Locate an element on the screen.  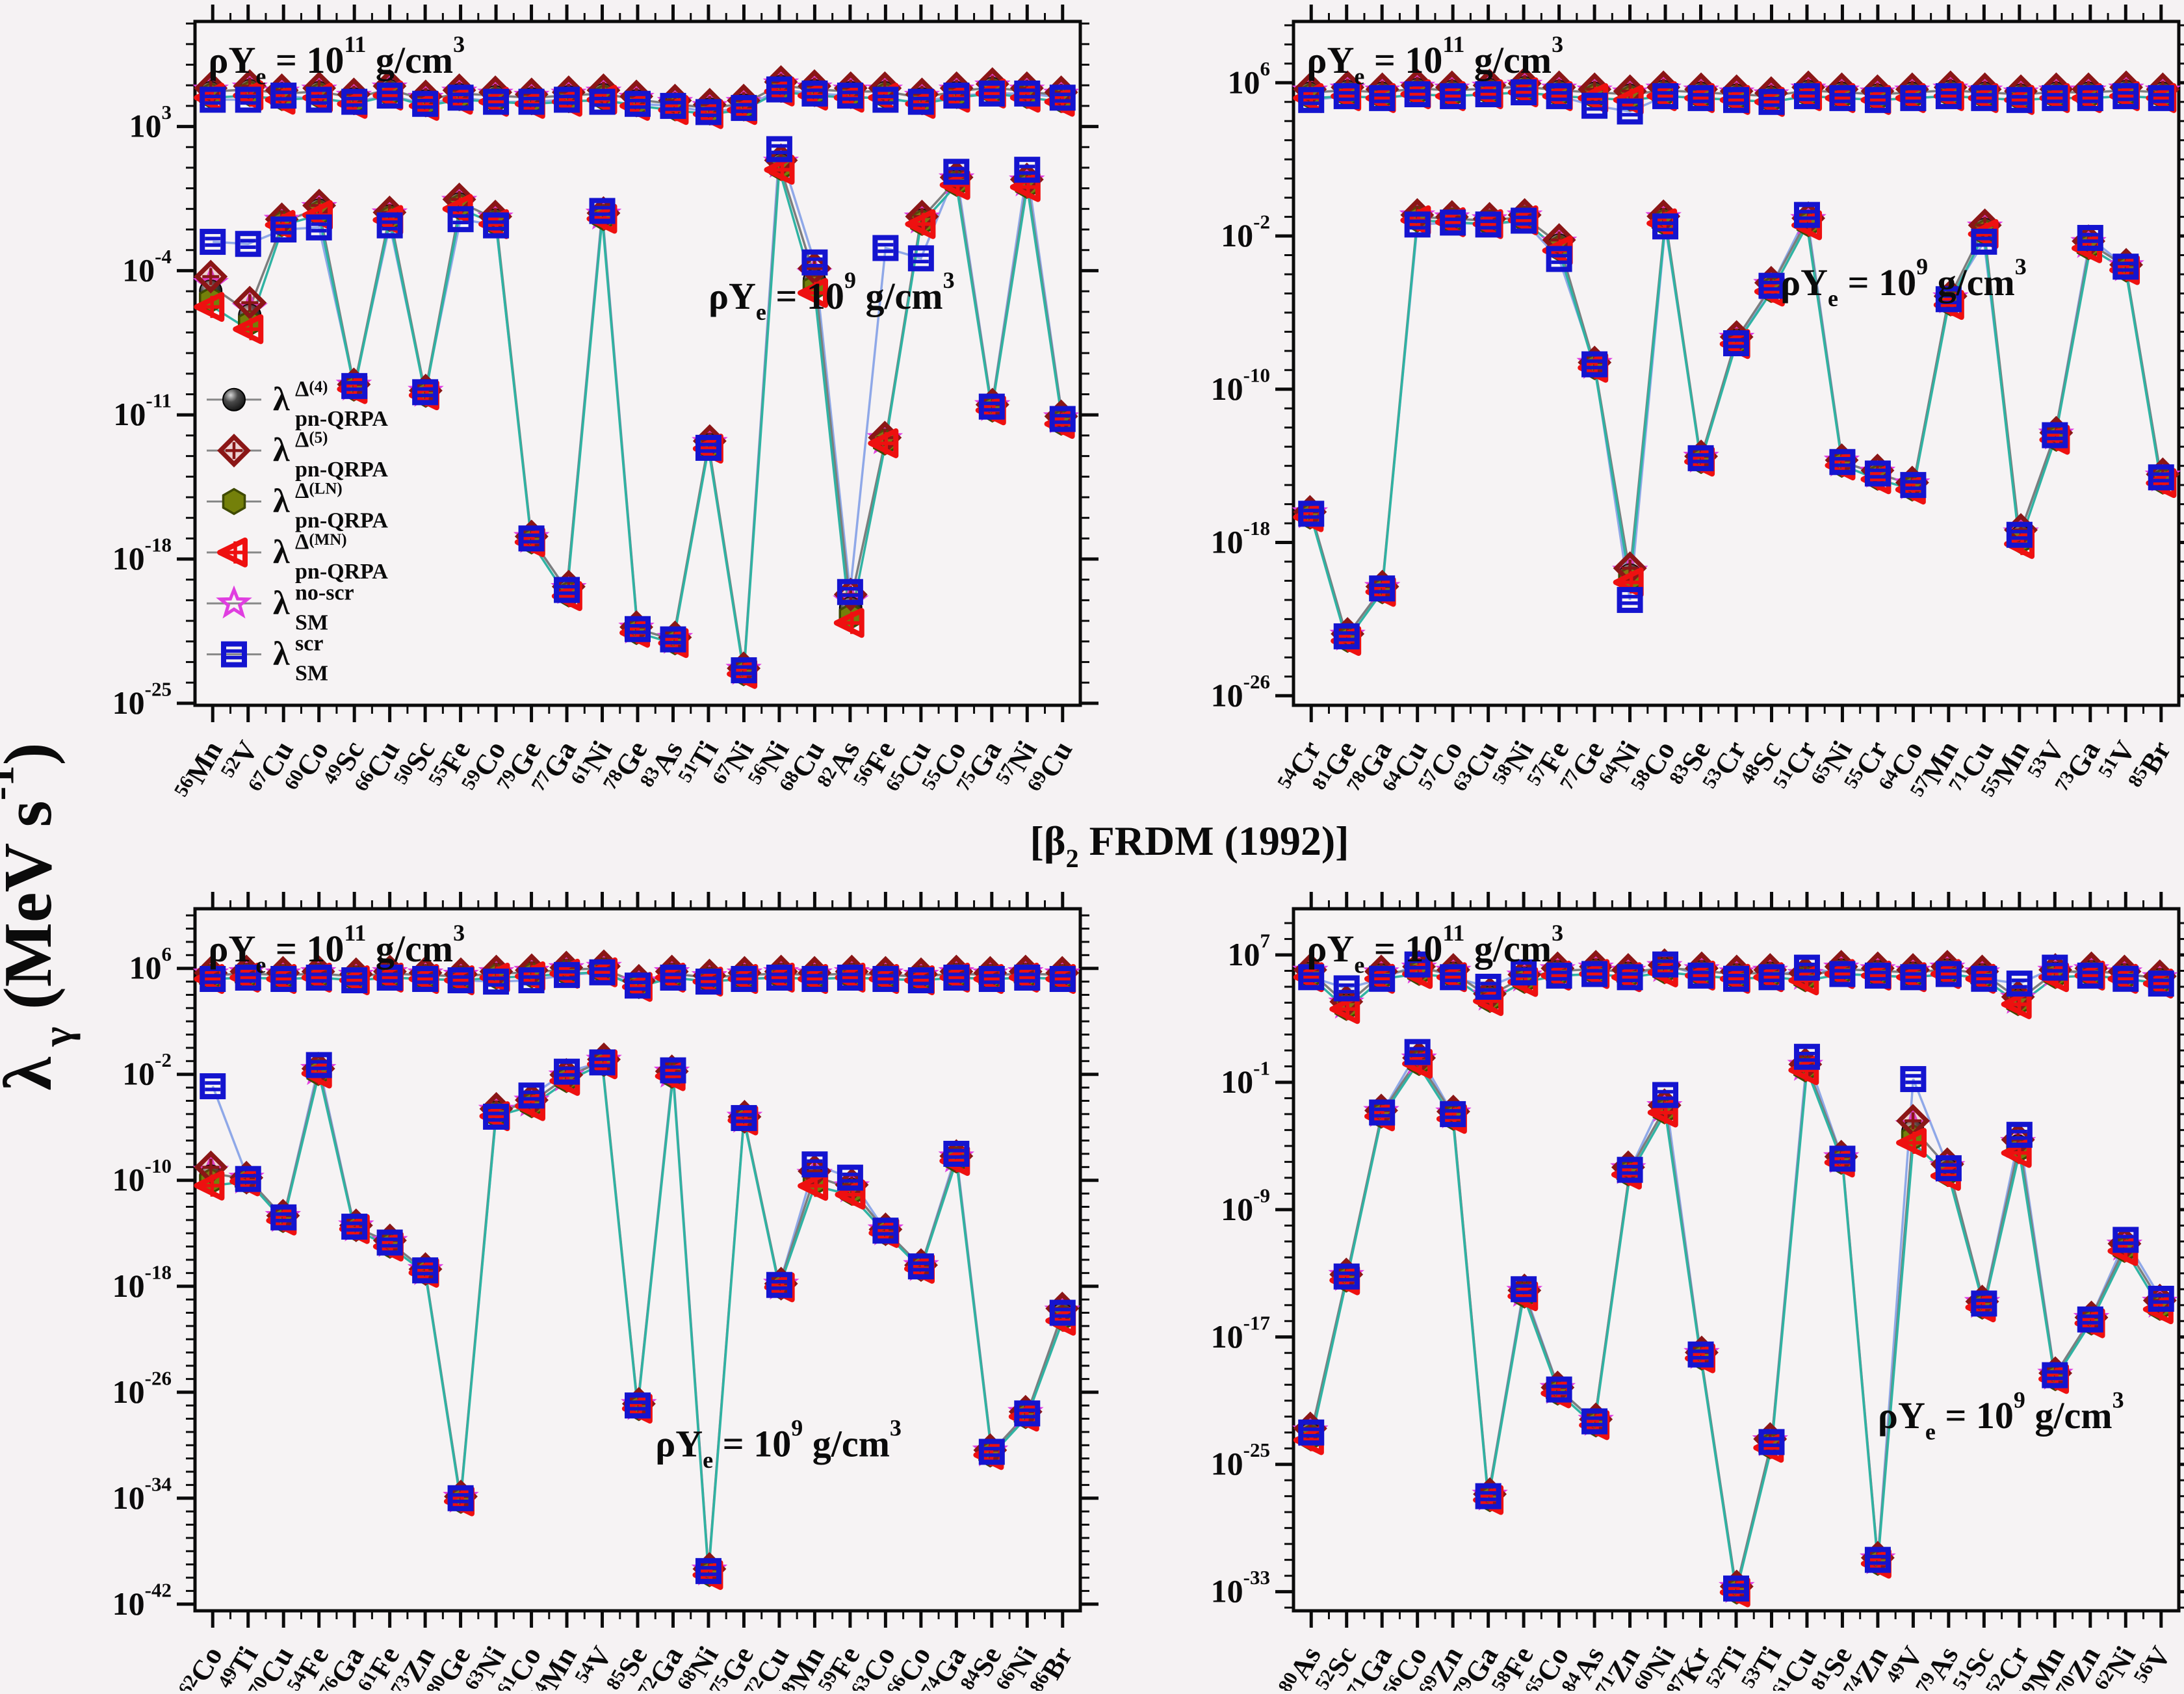
marker-diamond-icon is located at coordinates (1913, 1121).